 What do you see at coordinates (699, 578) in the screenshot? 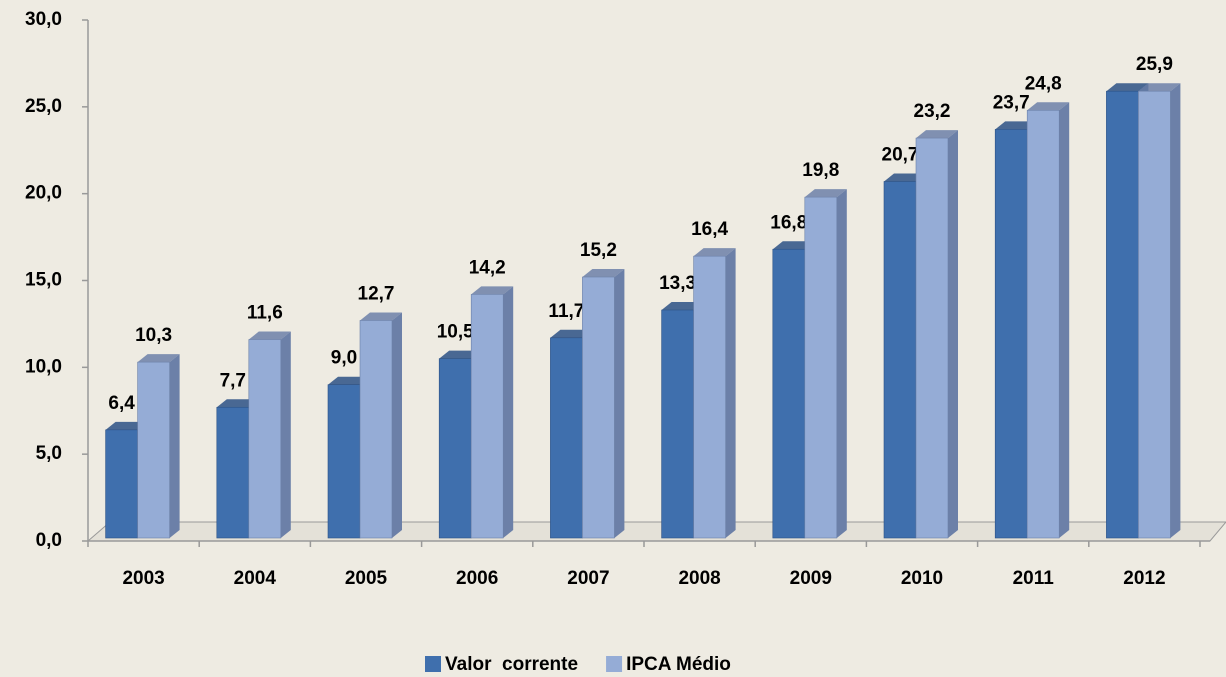
I see `x-tick-label: 2008` at bounding box center [699, 578].